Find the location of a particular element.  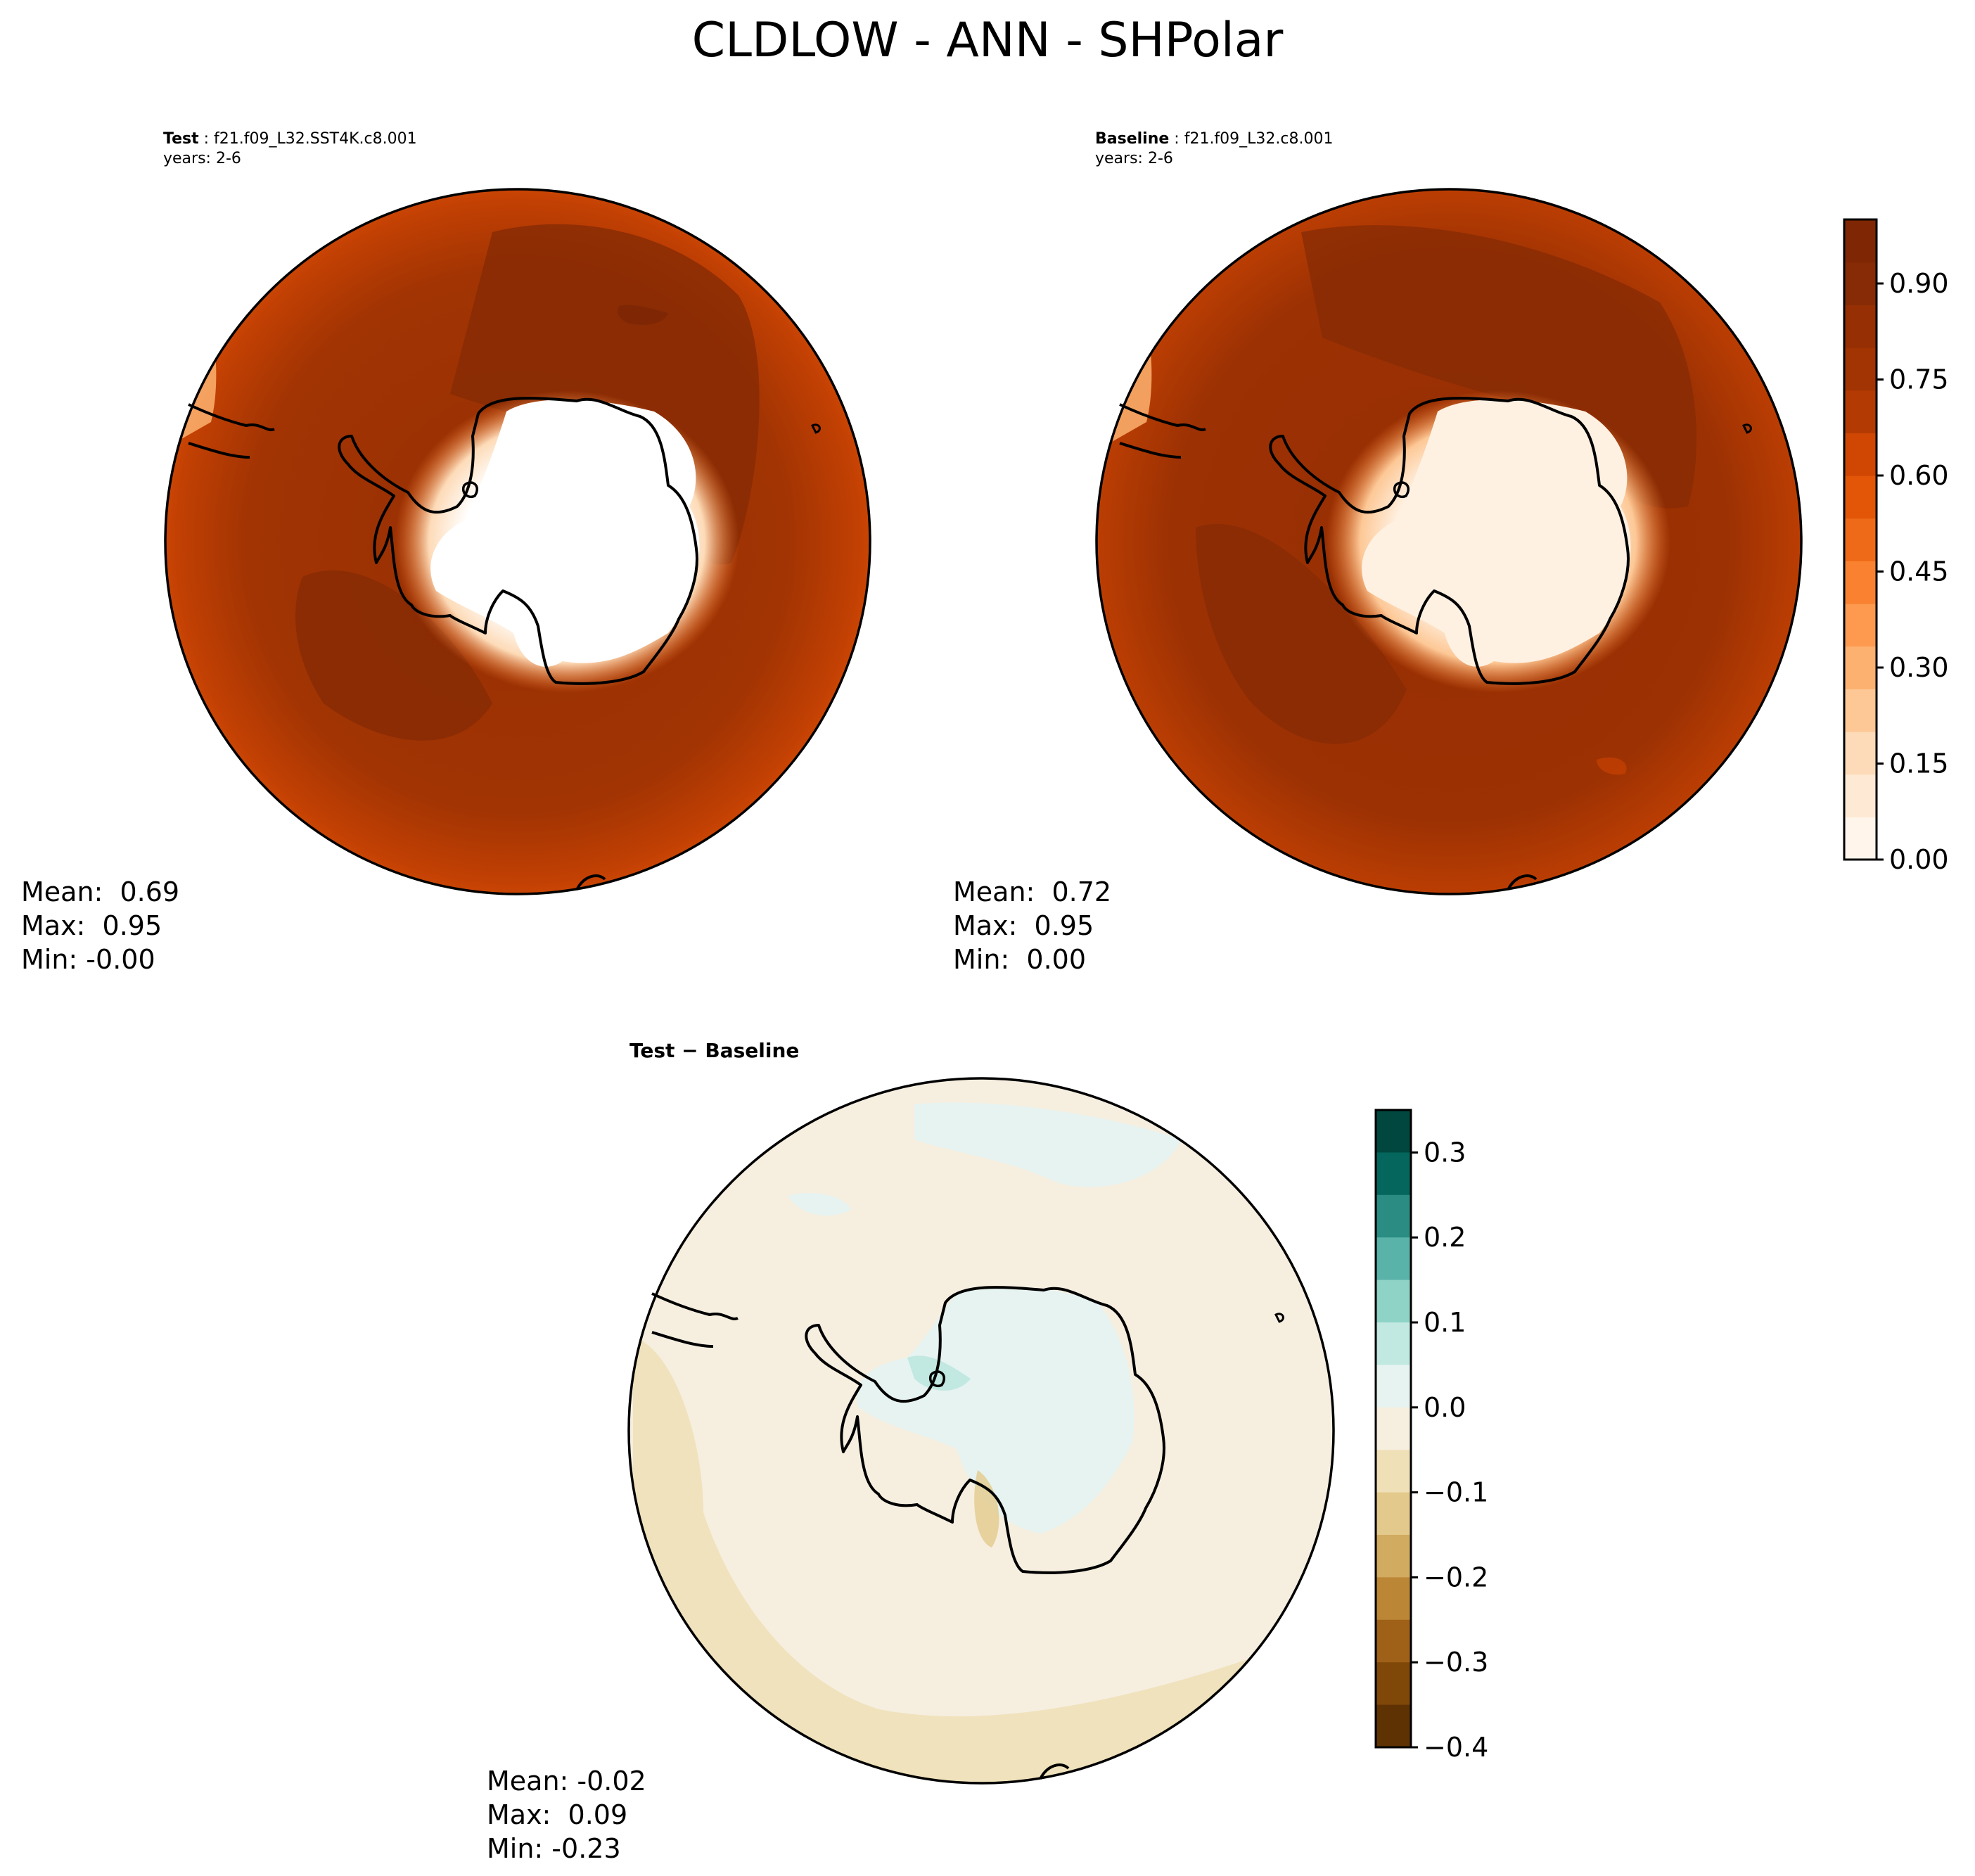

figure-title: CLDLOW - ANN - SHPolar is located at coordinates (987, 40).